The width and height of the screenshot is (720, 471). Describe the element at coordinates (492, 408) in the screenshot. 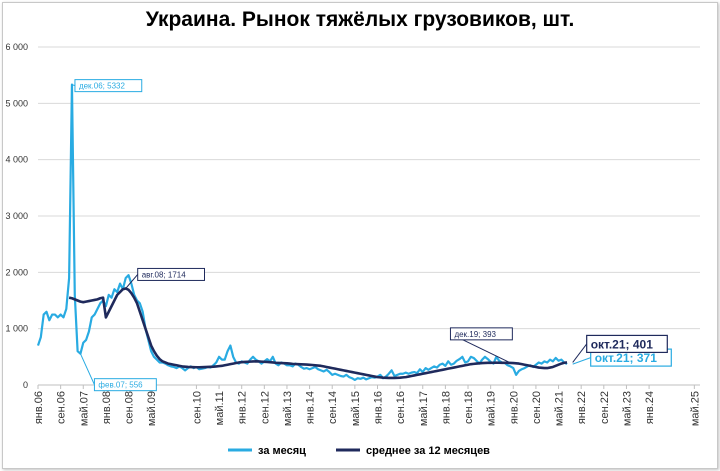

I see `x-tick-label: май.19` at that location.